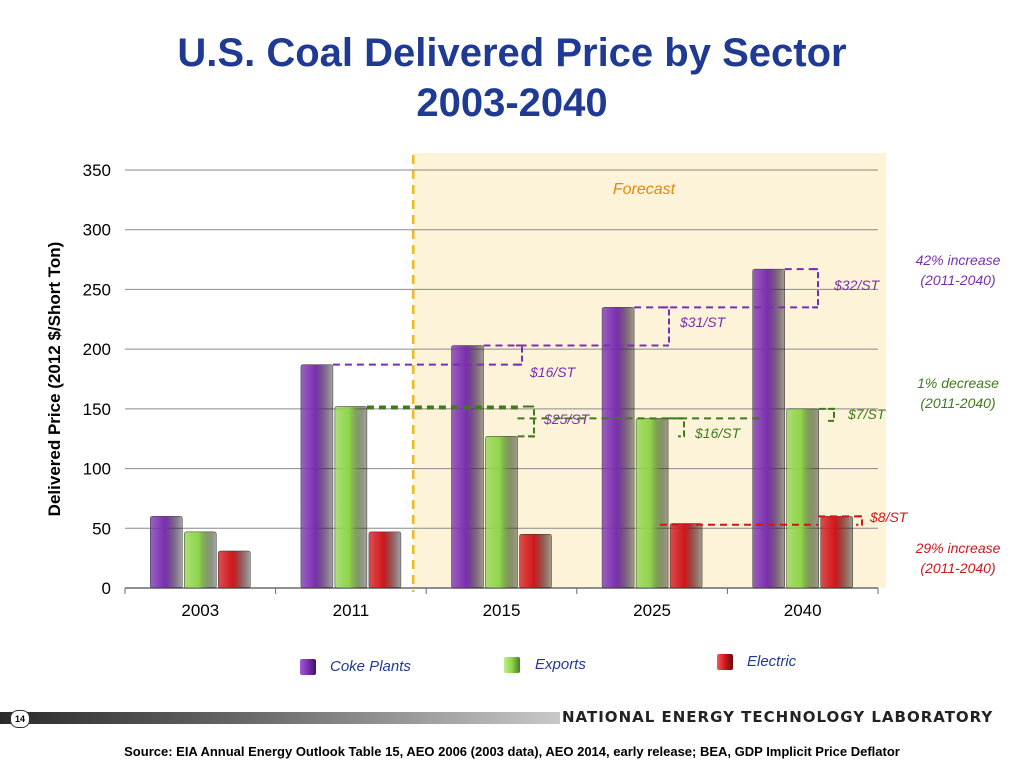  I want to click on legend-swatch-coke-plants, so click(308, 667).